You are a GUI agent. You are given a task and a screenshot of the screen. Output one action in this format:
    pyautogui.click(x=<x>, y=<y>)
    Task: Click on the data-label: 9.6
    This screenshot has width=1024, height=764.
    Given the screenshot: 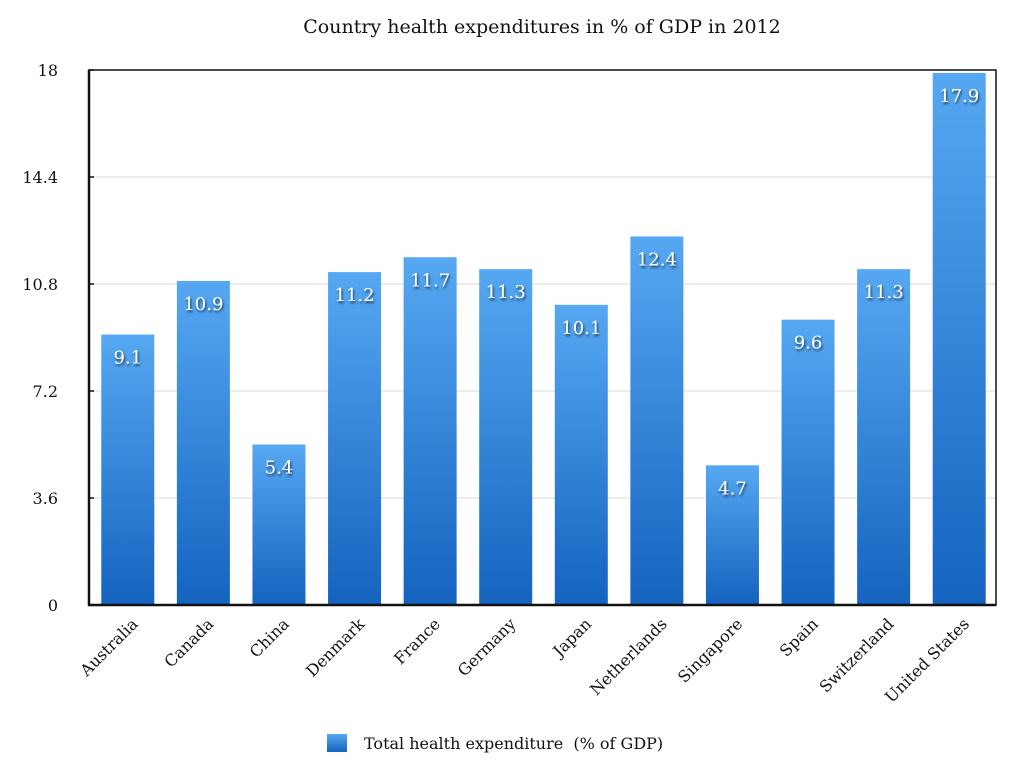 What is the action you would take?
    pyautogui.click(x=808, y=343)
    